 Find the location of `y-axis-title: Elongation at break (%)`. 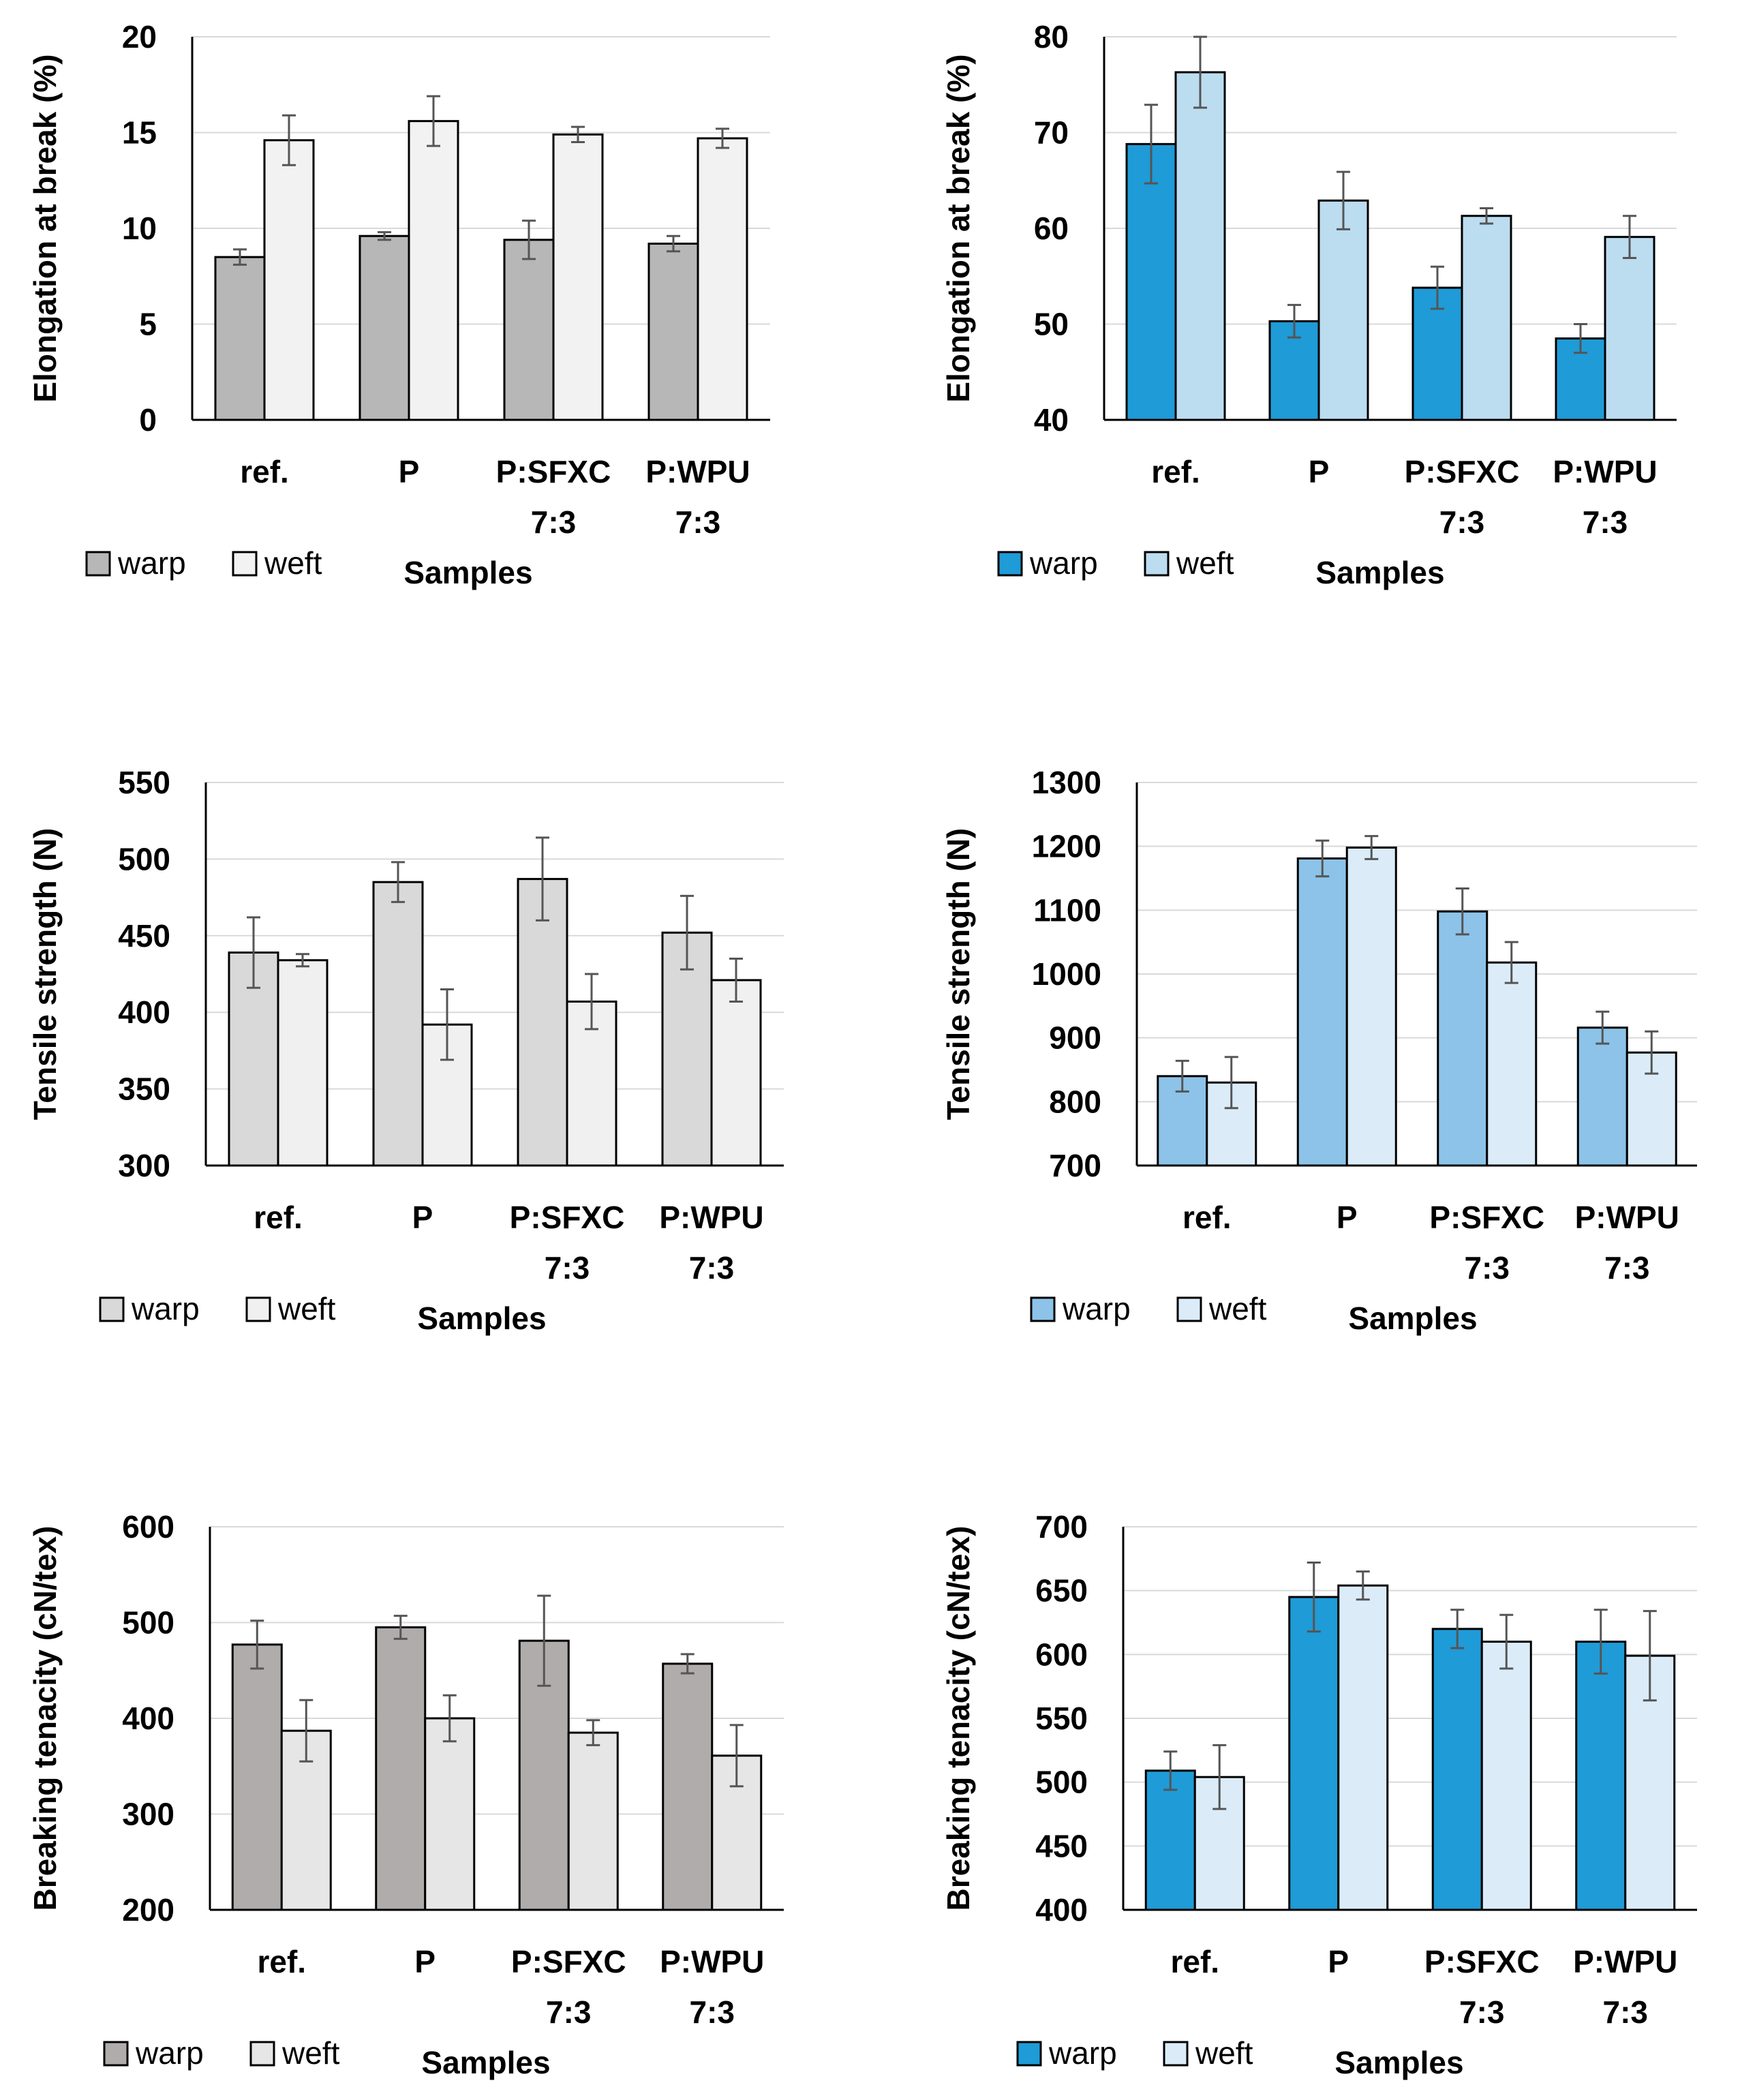

y-axis-title: Elongation at break (%) is located at coordinates (958, 228).